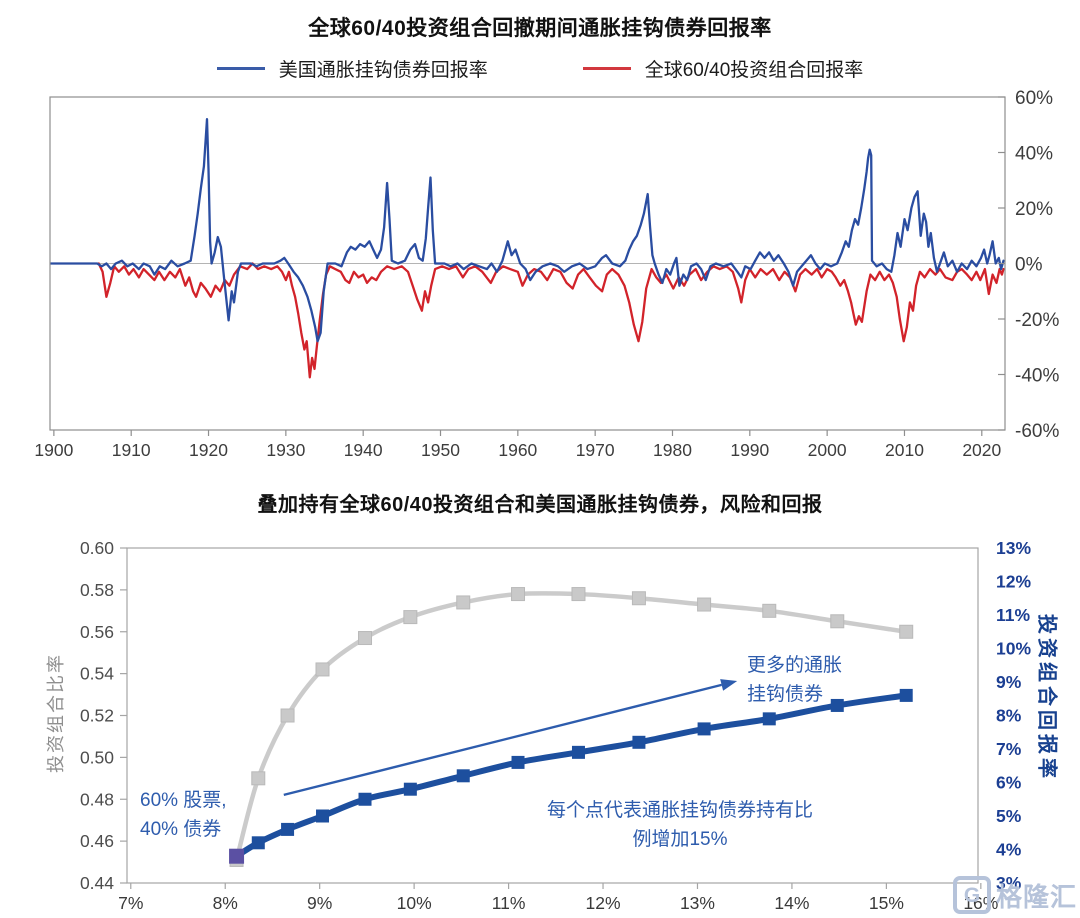  What do you see at coordinates (97, 757) in the screenshot?
I see `svg-text: 0.50` at bounding box center [97, 757].